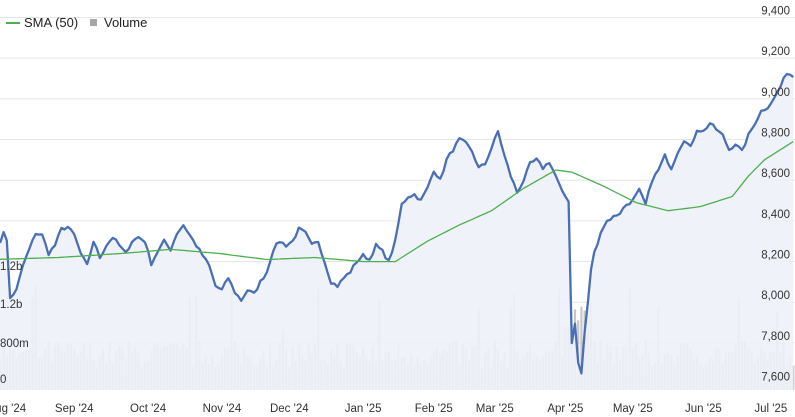 This screenshot has width=795, height=417. Describe the element at coordinates (633, 409) in the screenshot. I see `x-tick-label: May '25` at that location.